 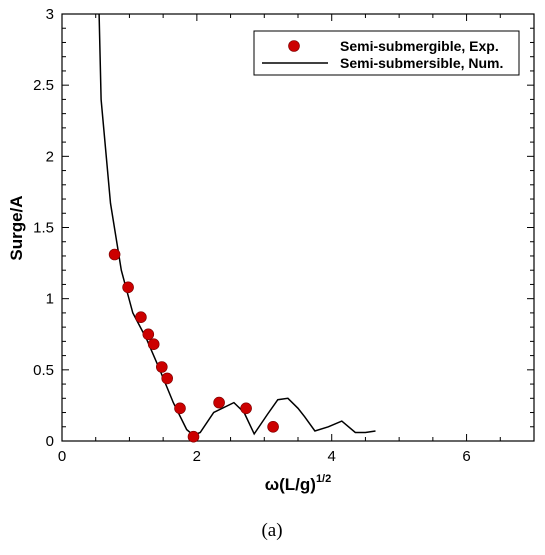 I want to click on y-tick-label: 2.5, so click(x=43, y=85).